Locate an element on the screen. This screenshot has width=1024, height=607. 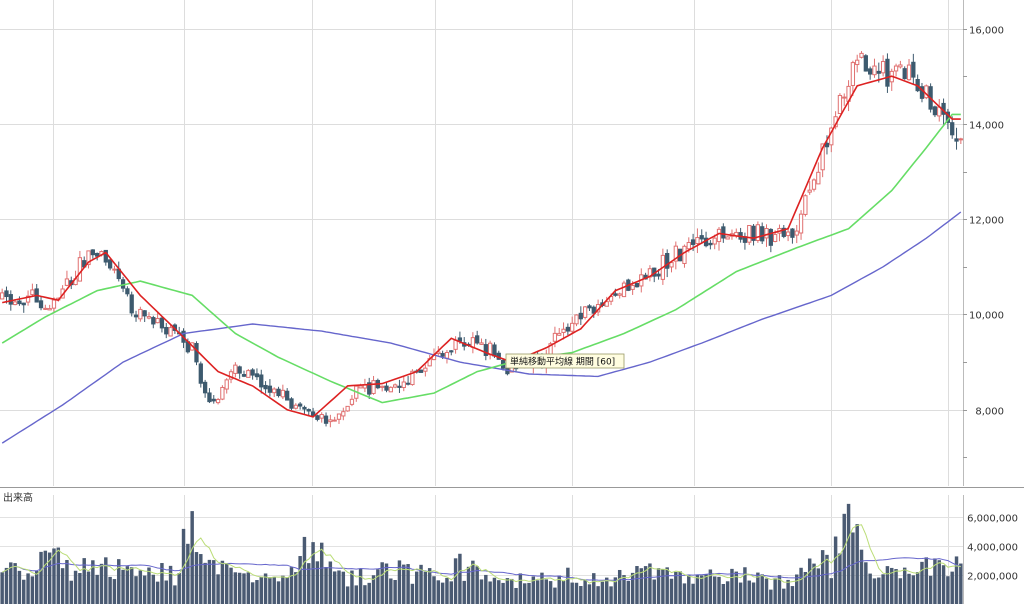
price-tick-label: 16,000 is located at coordinates (986, 31).